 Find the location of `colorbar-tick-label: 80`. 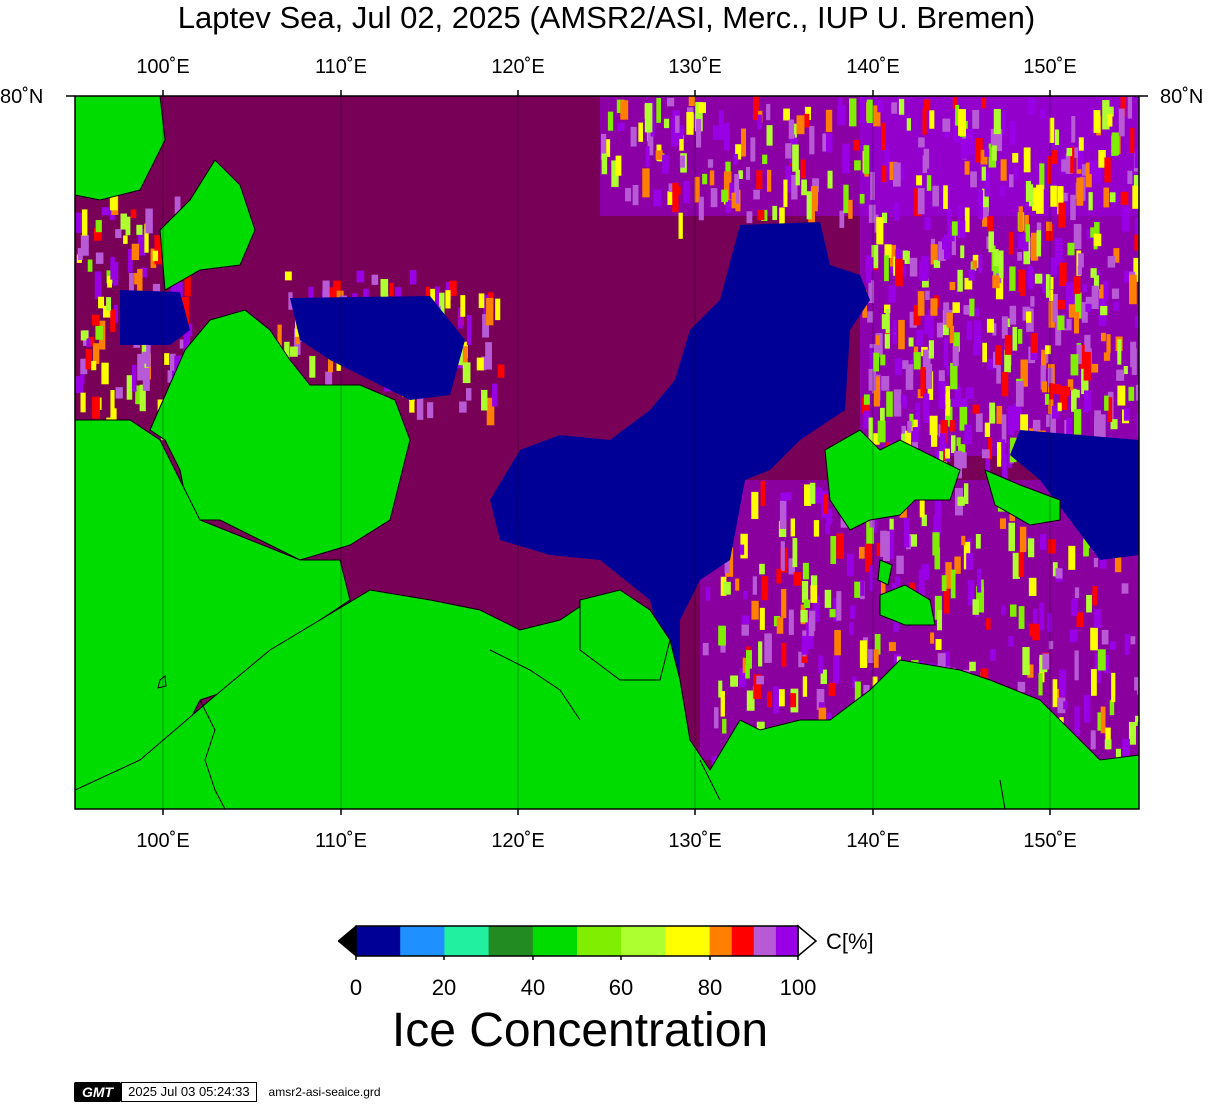

colorbar-tick-label: 80 is located at coordinates (710, 987).